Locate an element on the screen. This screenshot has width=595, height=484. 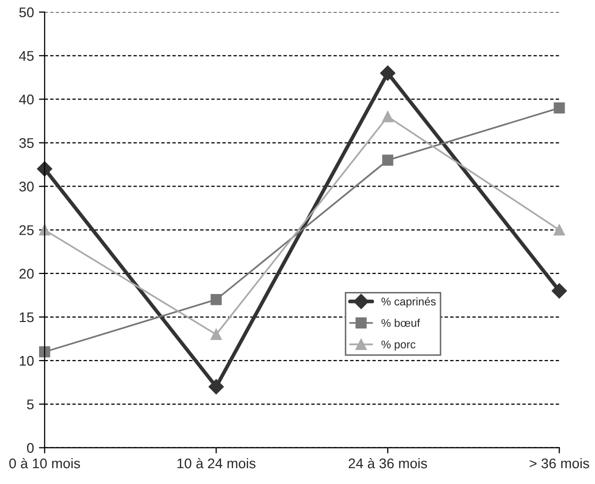
y-tick-label: 25 is located at coordinates (26, 230).